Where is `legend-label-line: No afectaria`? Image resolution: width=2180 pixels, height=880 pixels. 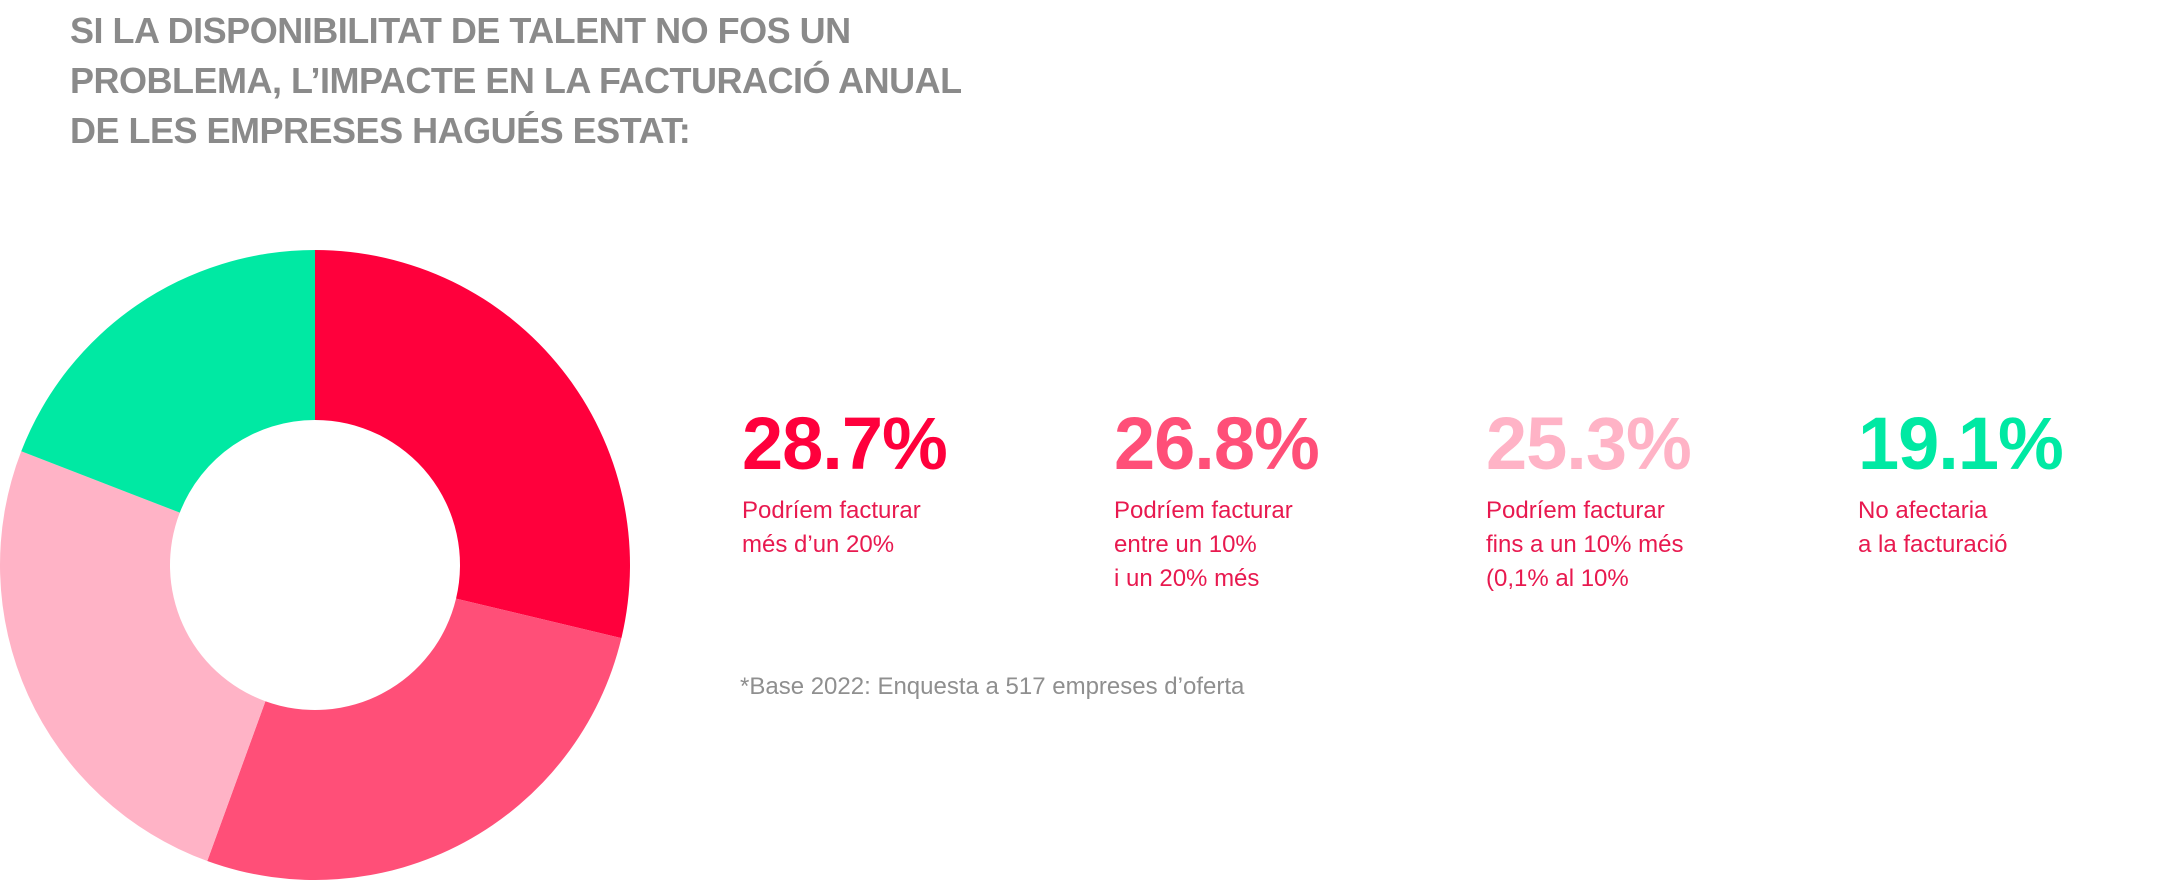
legend-label-line: No afectaria is located at coordinates (1923, 510).